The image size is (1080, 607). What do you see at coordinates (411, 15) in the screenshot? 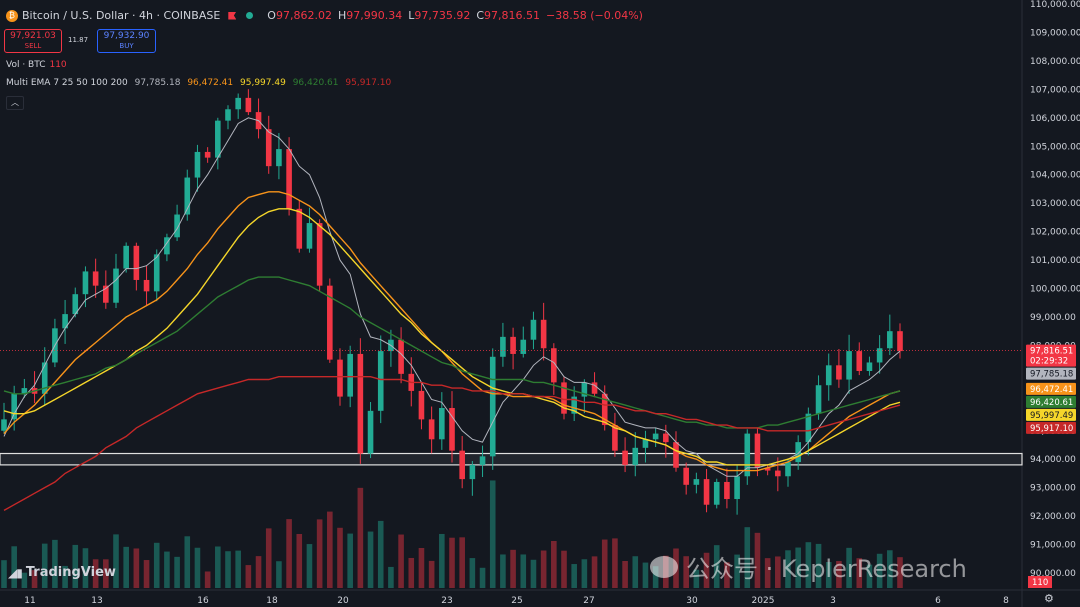
I see `low-key: L` at bounding box center [411, 15].